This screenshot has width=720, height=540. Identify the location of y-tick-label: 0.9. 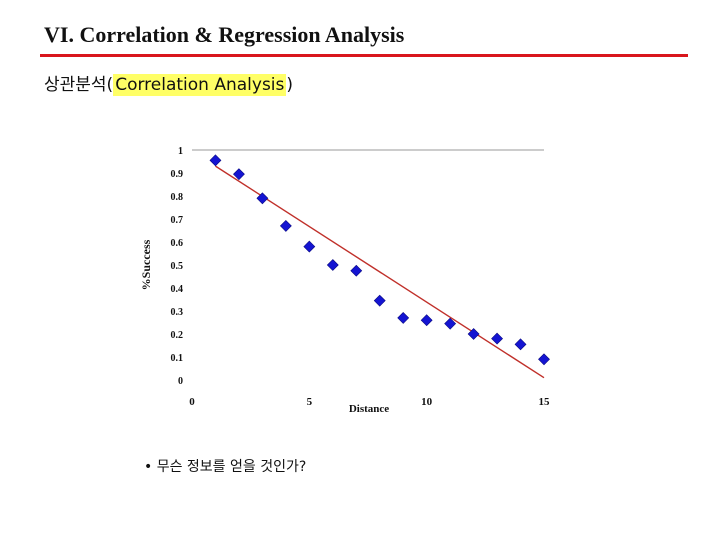
(177, 174).